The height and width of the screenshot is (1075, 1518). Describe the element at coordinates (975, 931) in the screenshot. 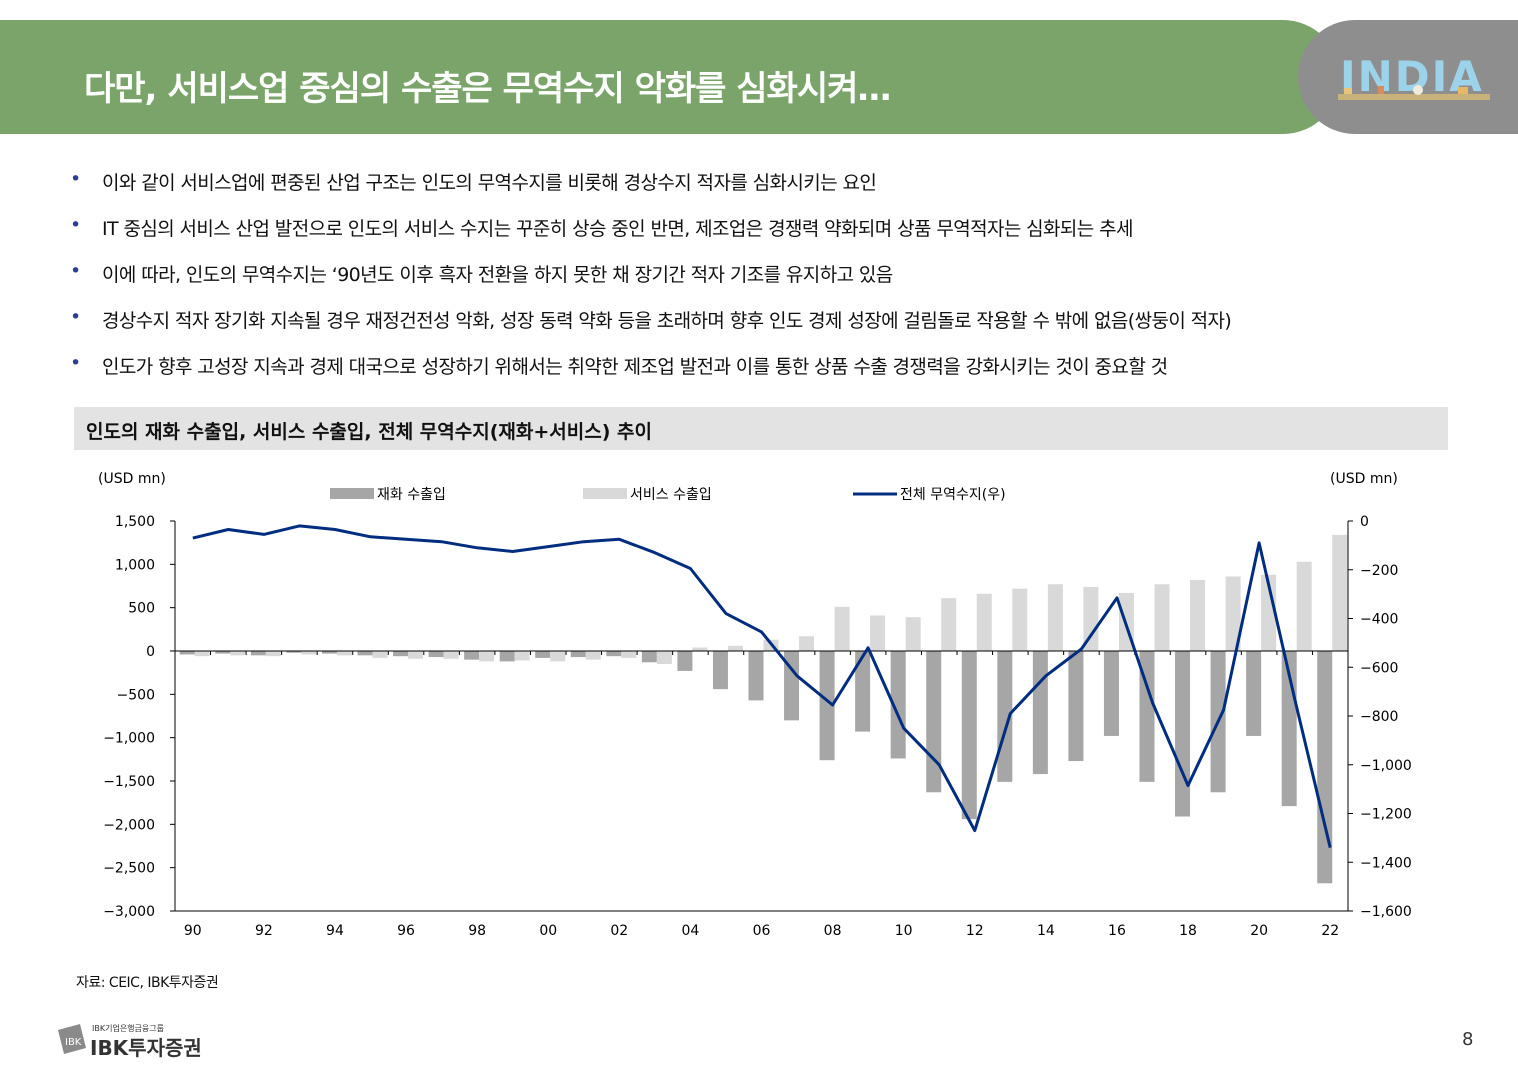

I see `x-tick-label: 12` at that location.